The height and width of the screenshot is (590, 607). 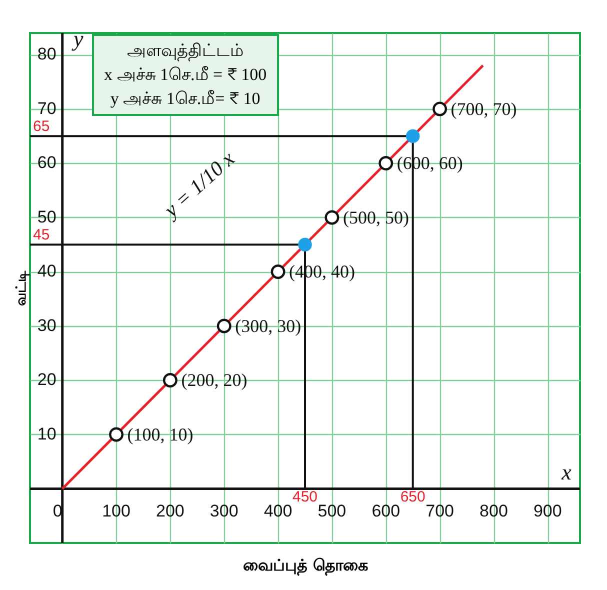 What do you see at coordinates (46, 380) in the screenshot?
I see `y-tick-label: 20` at bounding box center [46, 380].